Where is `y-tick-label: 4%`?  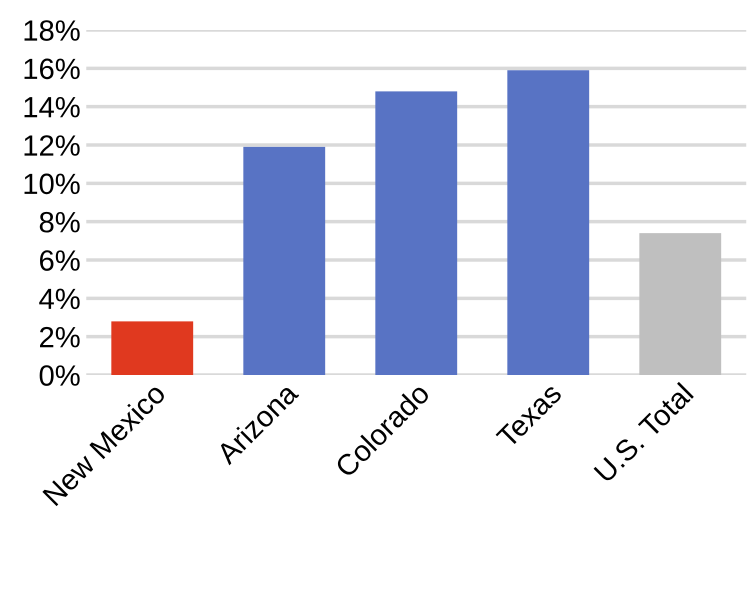 y-tick-label: 4% is located at coordinates (59, 299).